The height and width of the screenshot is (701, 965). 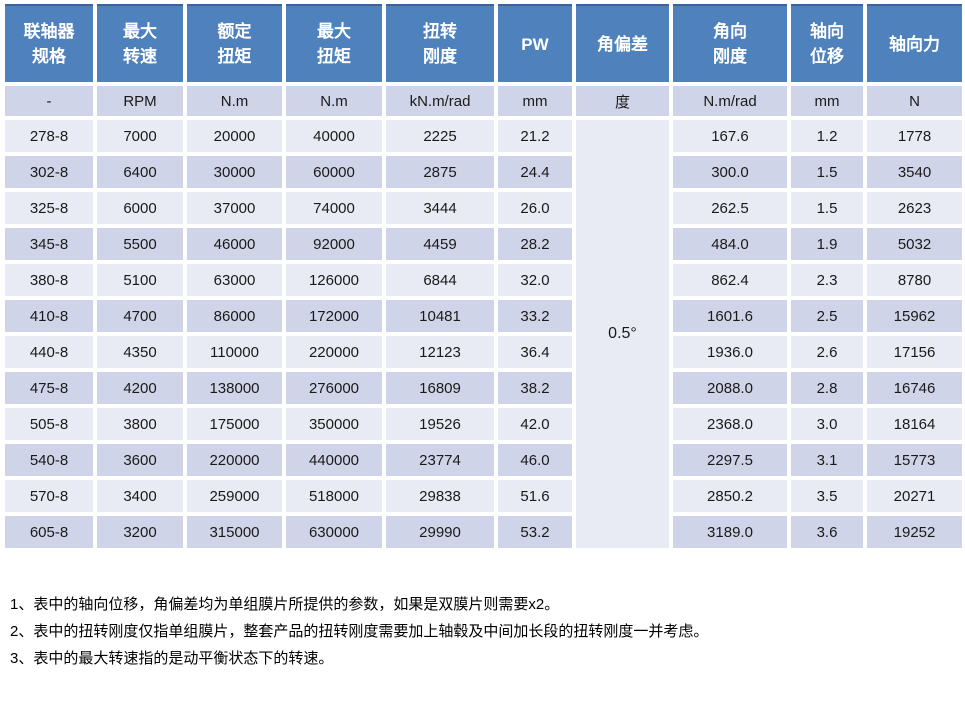 What do you see at coordinates (440, 280) in the screenshot?
I see `data-cell: 6844` at bounding box center [440, 280].